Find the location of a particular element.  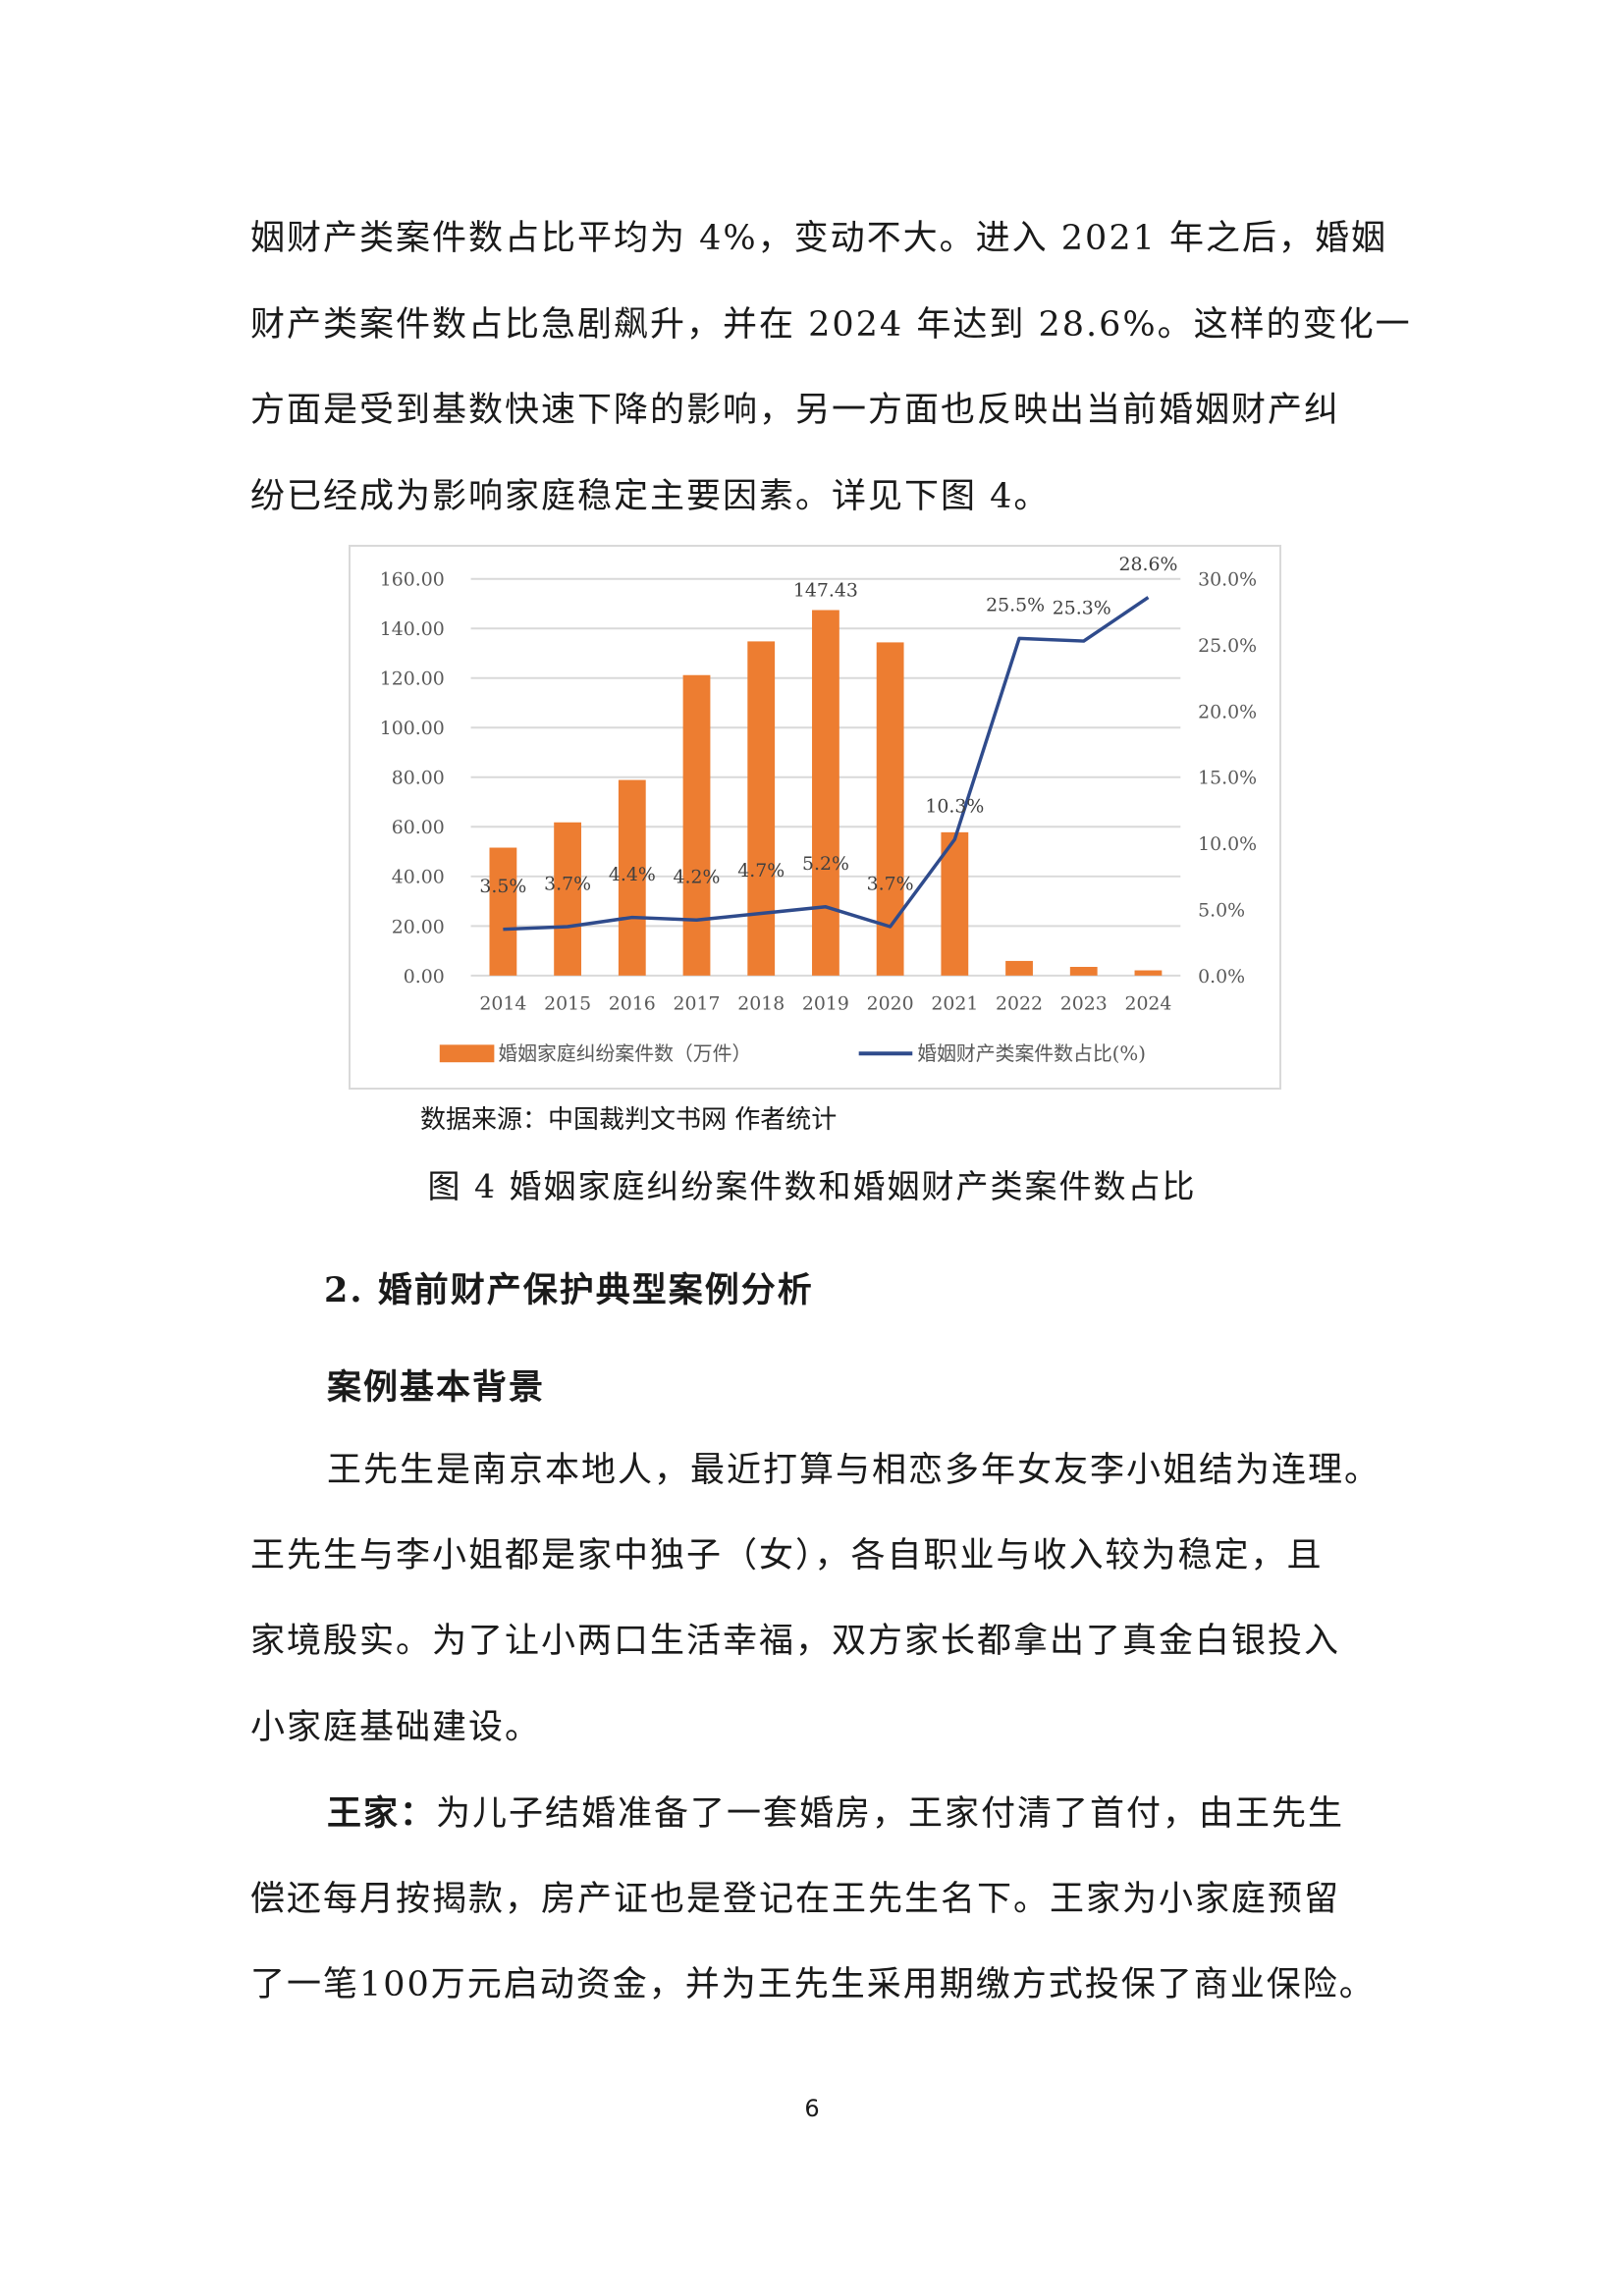

left-axis-tick: 20.00 is located at coordinates (418, 926).